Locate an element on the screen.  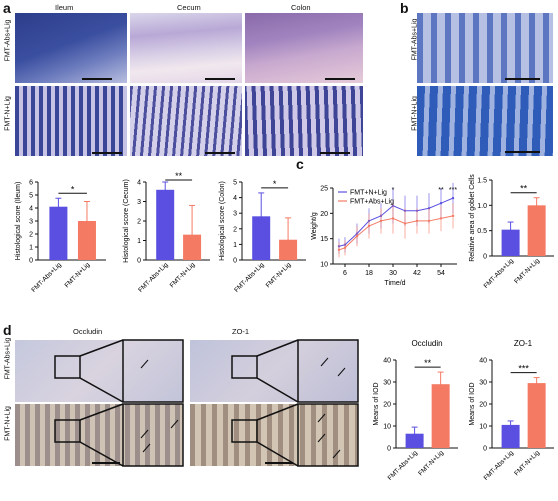
micrograph-cecum-n is located at coordinates (186, 121).